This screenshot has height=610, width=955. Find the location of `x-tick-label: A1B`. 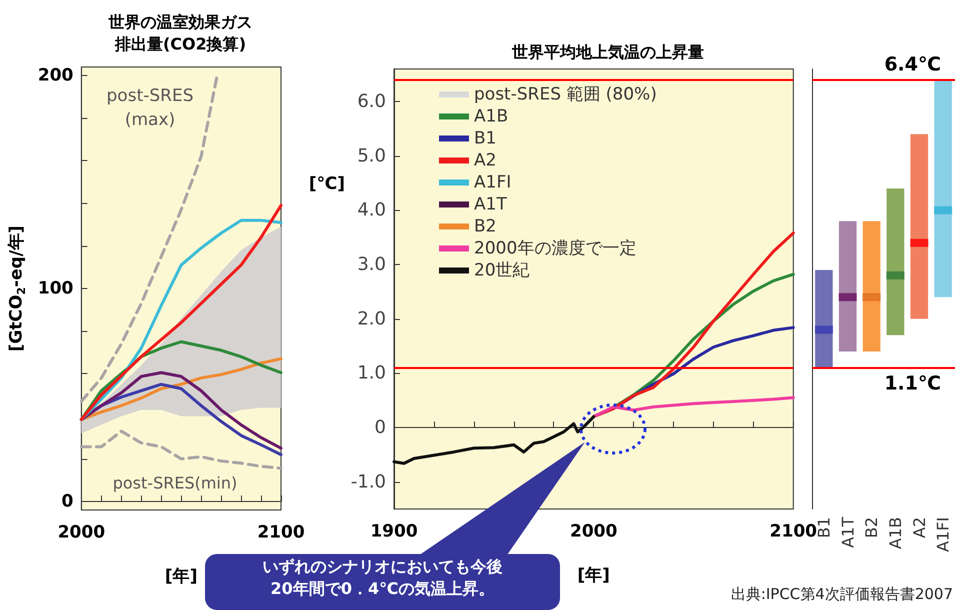

x-tick-label: A1B is located at coordinates (895, 533).